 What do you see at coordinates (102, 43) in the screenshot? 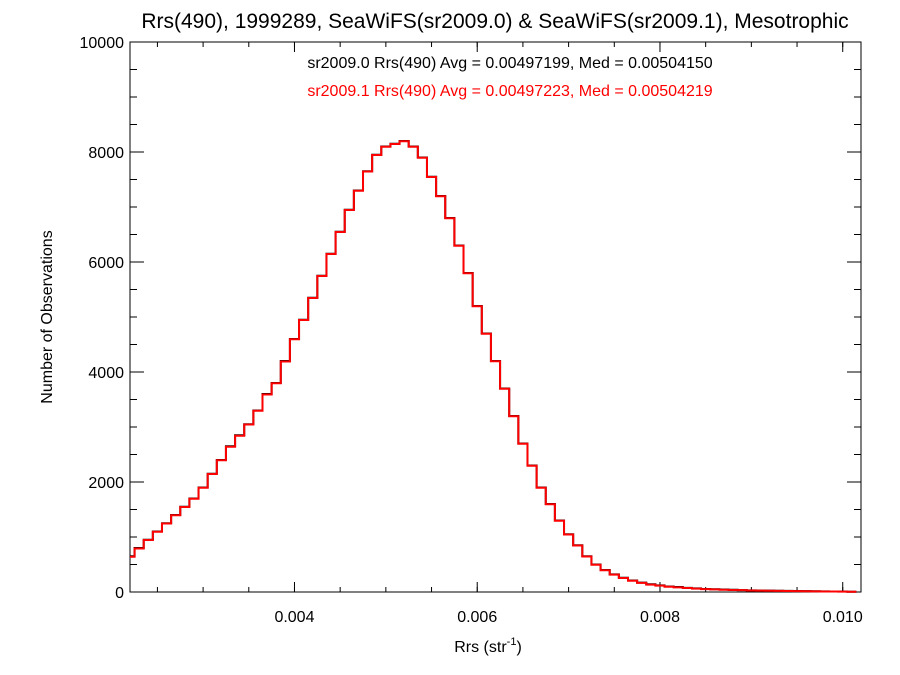
I see `y-tick-label: 10000` at bounding box center [102, 43].